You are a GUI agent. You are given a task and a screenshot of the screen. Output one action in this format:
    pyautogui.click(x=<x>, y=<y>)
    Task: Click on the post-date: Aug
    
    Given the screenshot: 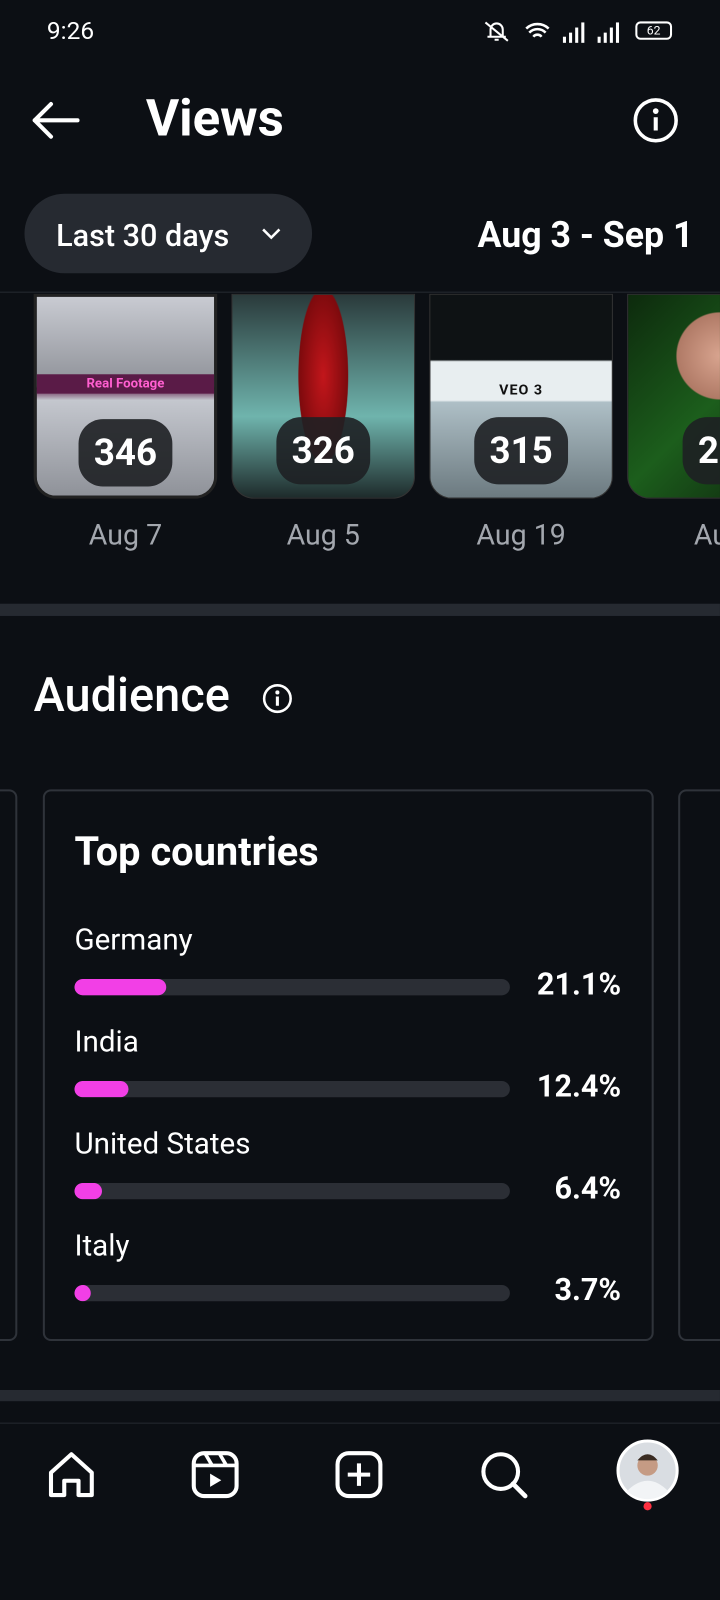 What is the action you would take?
    pyautogui.click(x=706, y=535)
    